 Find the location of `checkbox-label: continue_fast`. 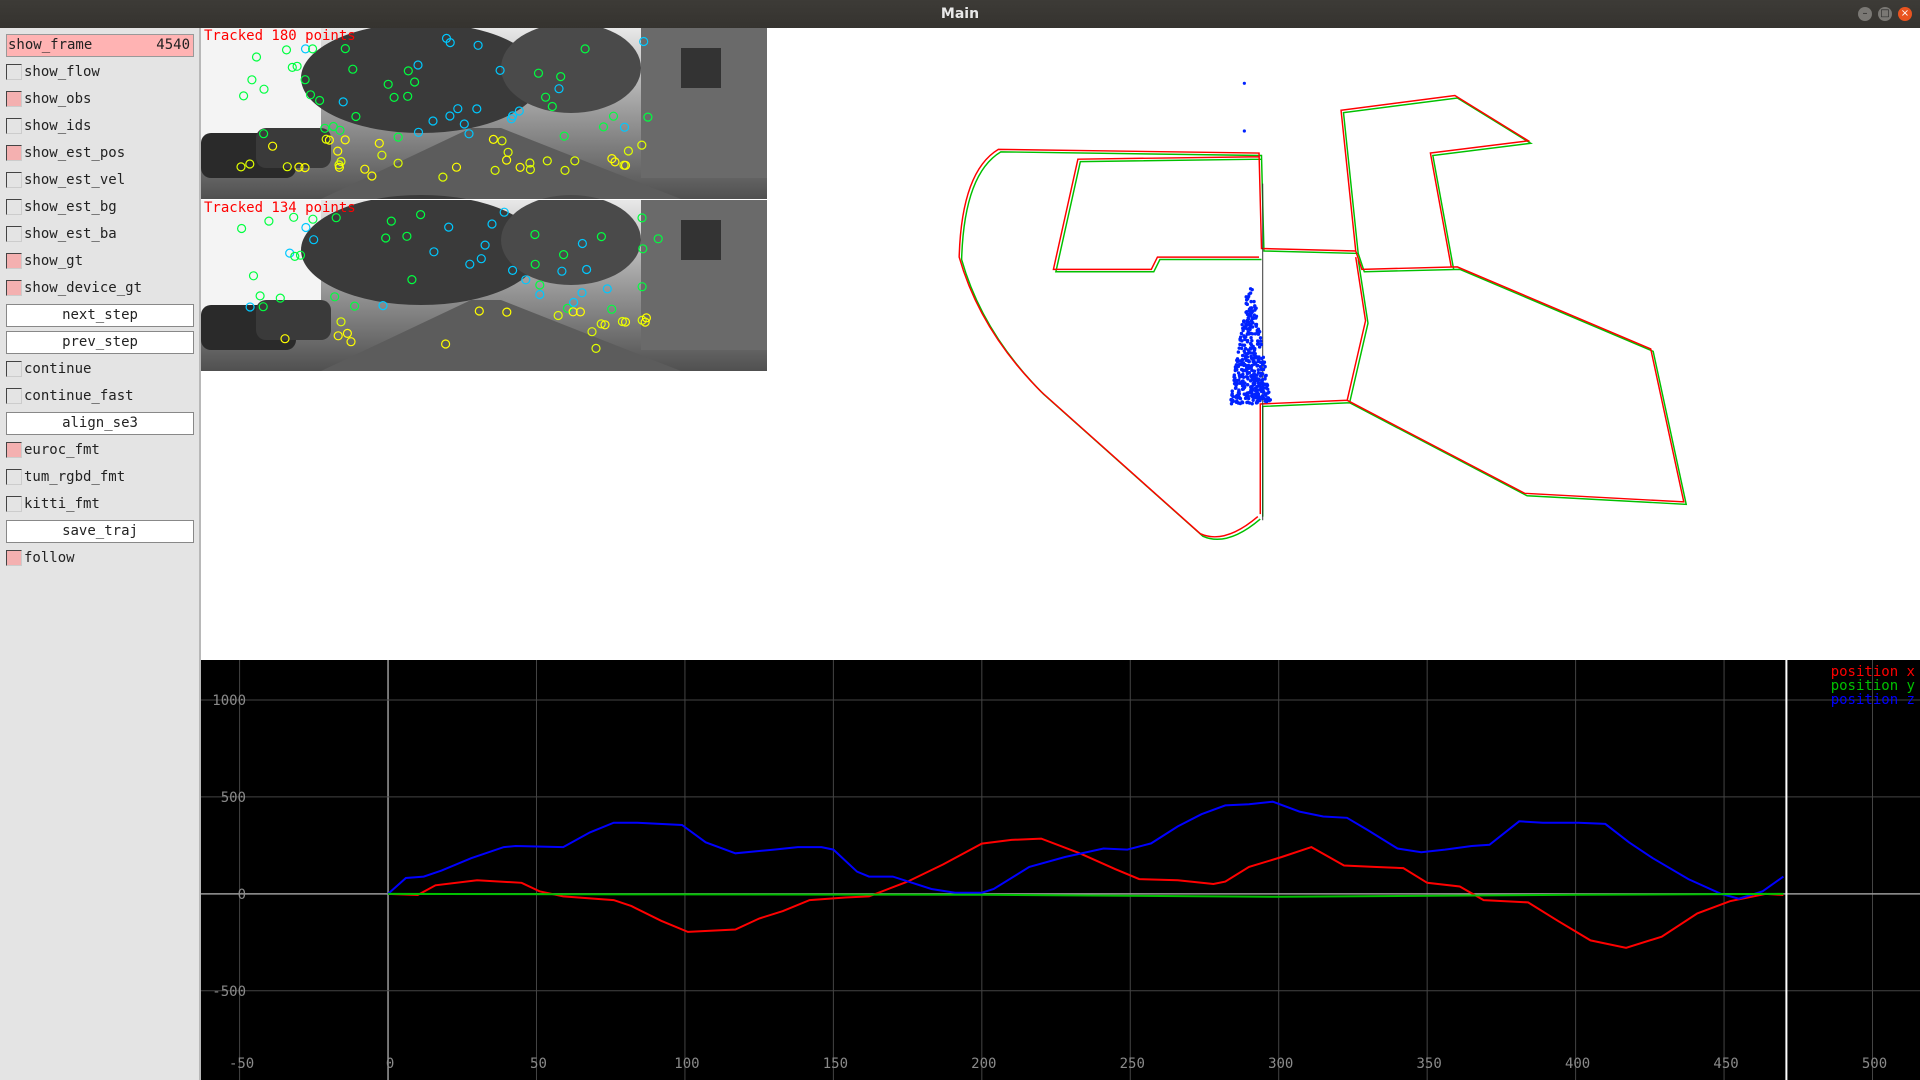

checkbox-label: continue_fast is located at coordinates (79, 396).